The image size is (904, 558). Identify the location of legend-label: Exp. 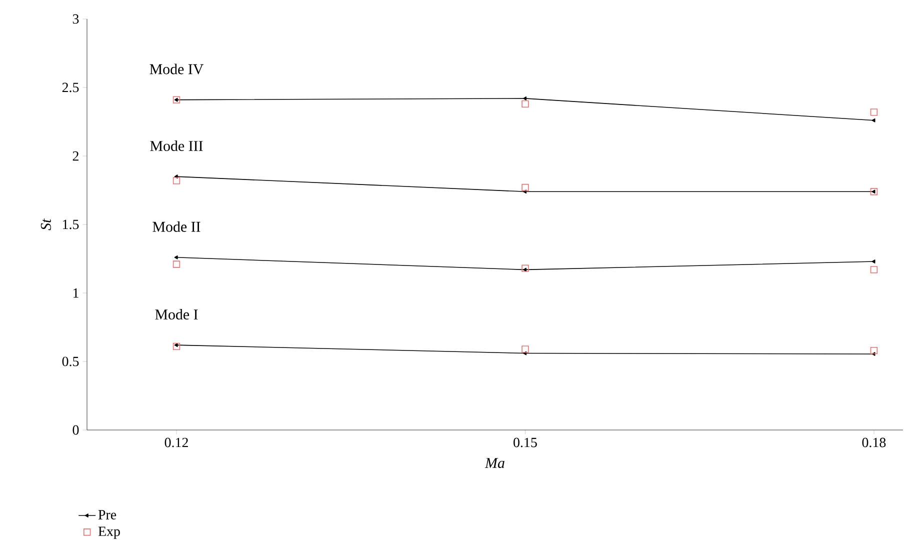
(109, 532).